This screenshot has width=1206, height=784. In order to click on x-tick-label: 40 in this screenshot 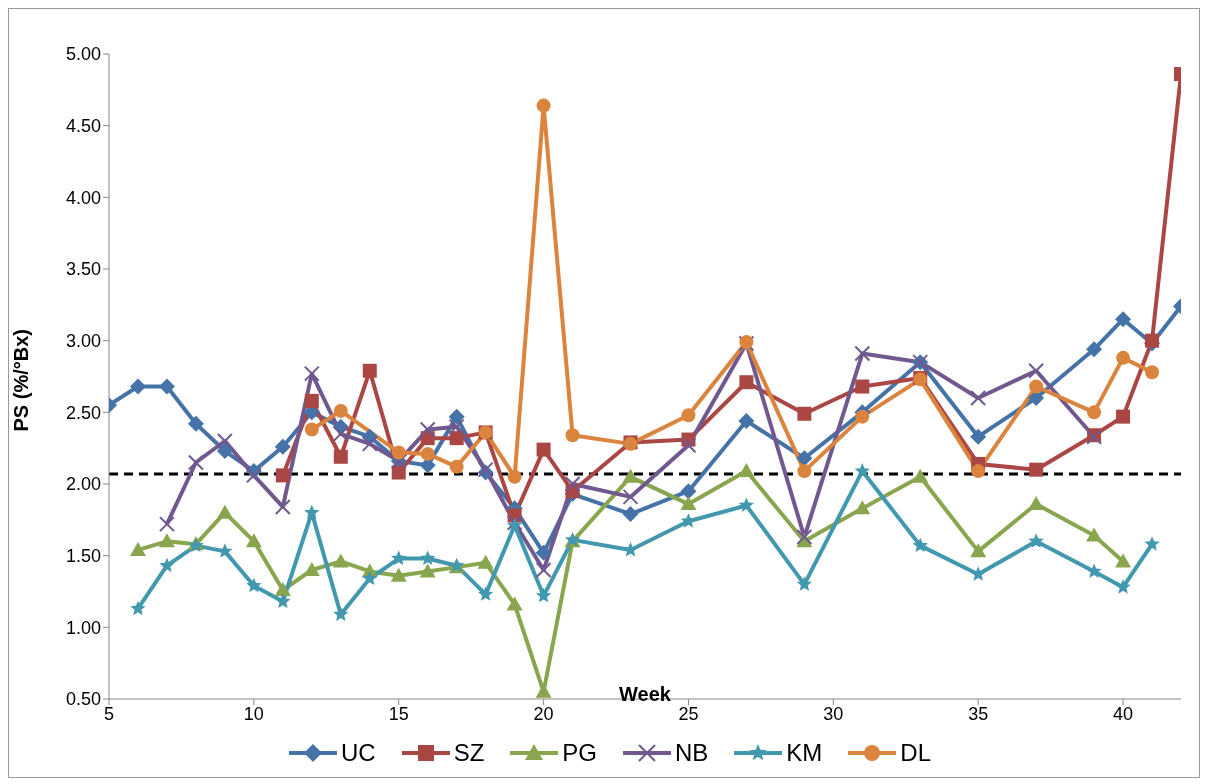, I will do `click(1123, 713)`.